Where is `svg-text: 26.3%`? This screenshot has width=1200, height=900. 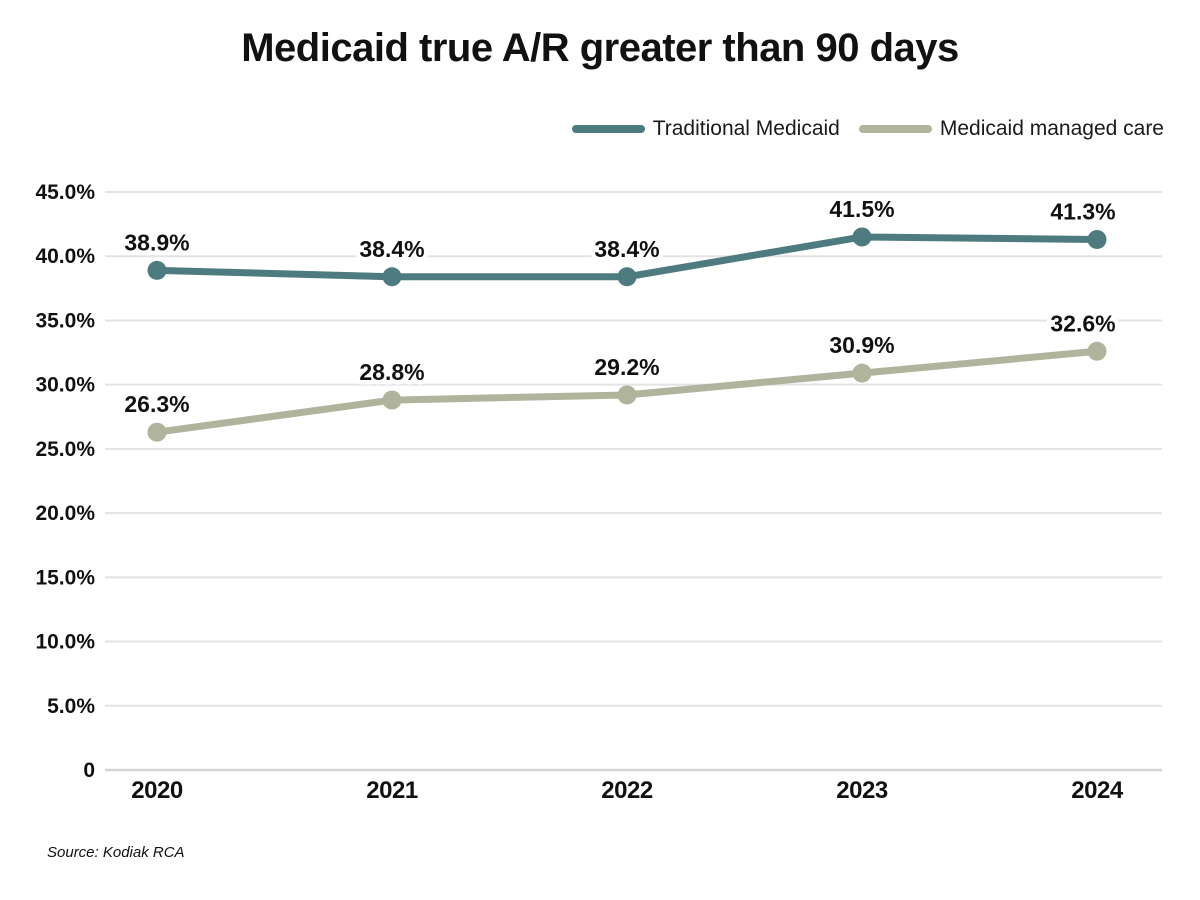
svg-text: 26.3% is located at coordinates (156, 404).